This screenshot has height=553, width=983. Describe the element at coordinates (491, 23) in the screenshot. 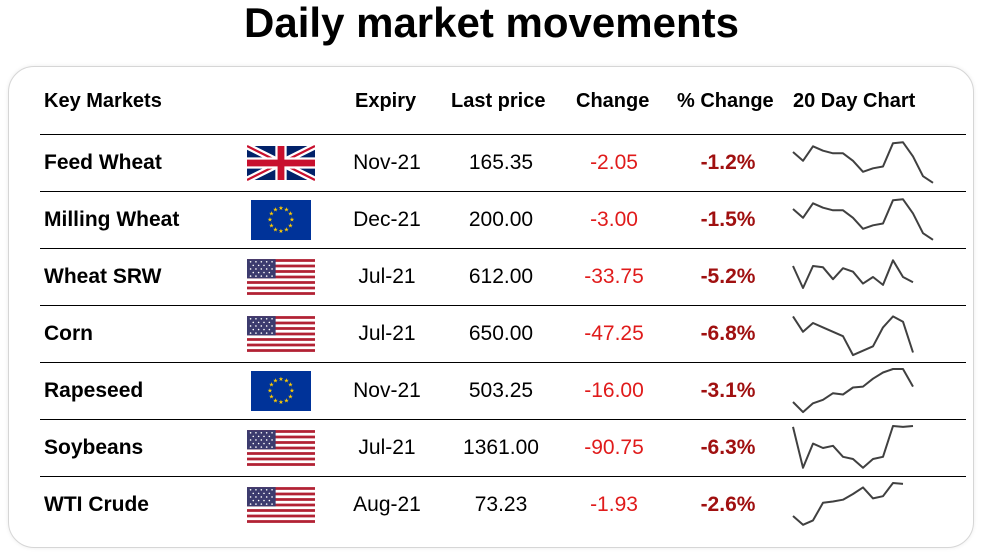

I see `page-title: Daily market movements` at that location.